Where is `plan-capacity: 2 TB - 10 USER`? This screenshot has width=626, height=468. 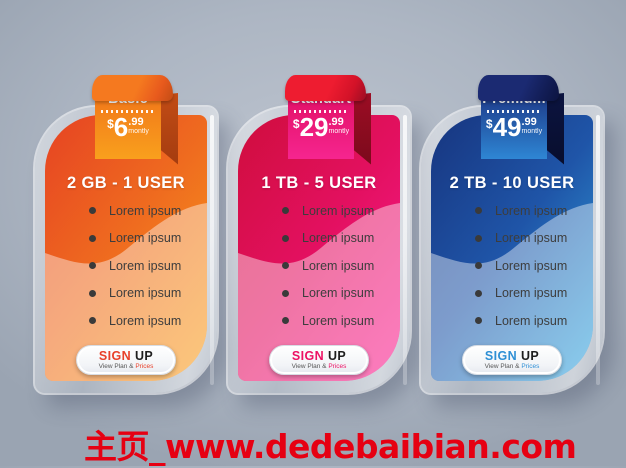
plan-capacity: 2 TB - 10 USER is located at coordinates (512, 183).